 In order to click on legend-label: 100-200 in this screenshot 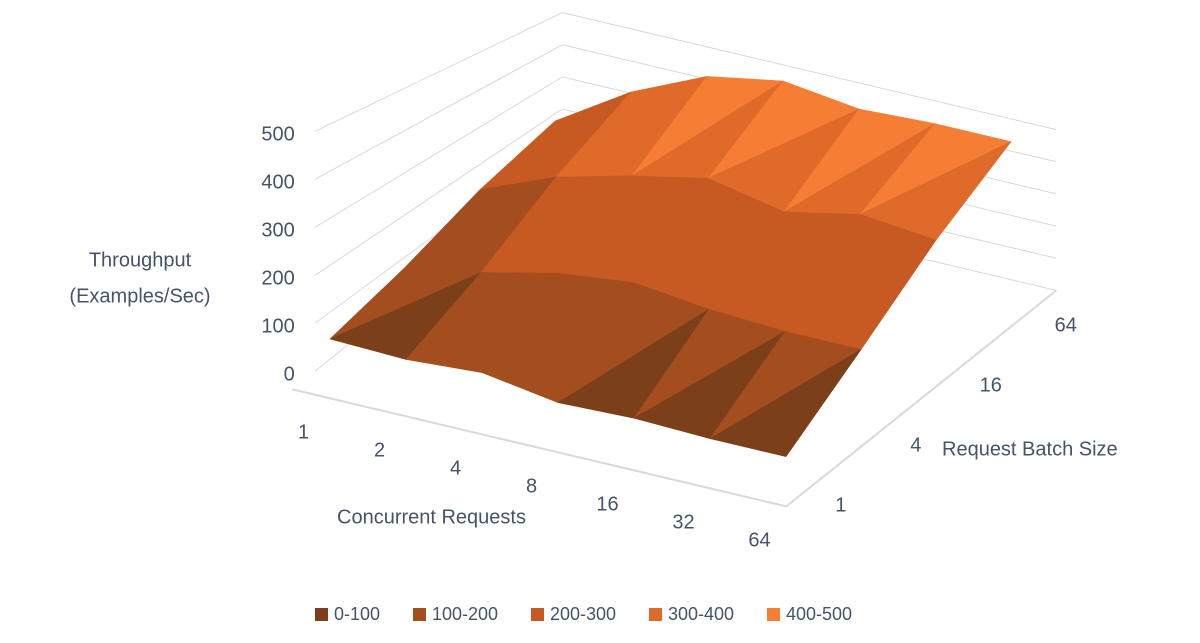, I will do `click(465, 614)`.